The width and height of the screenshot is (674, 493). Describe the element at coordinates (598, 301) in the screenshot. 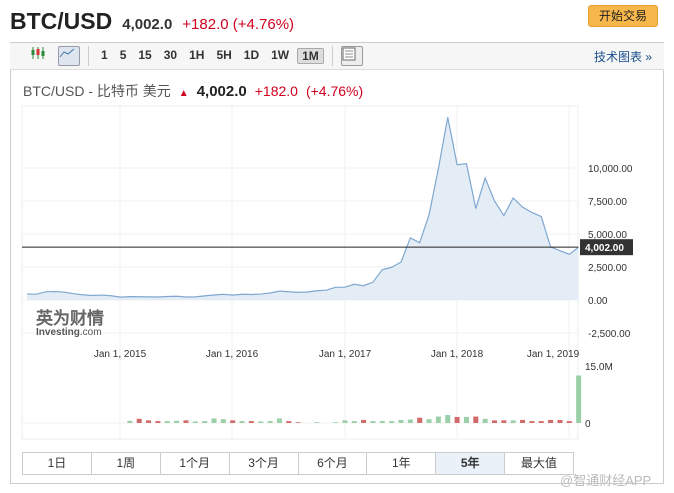

I see `y-tick-label: 0.00` at that location.